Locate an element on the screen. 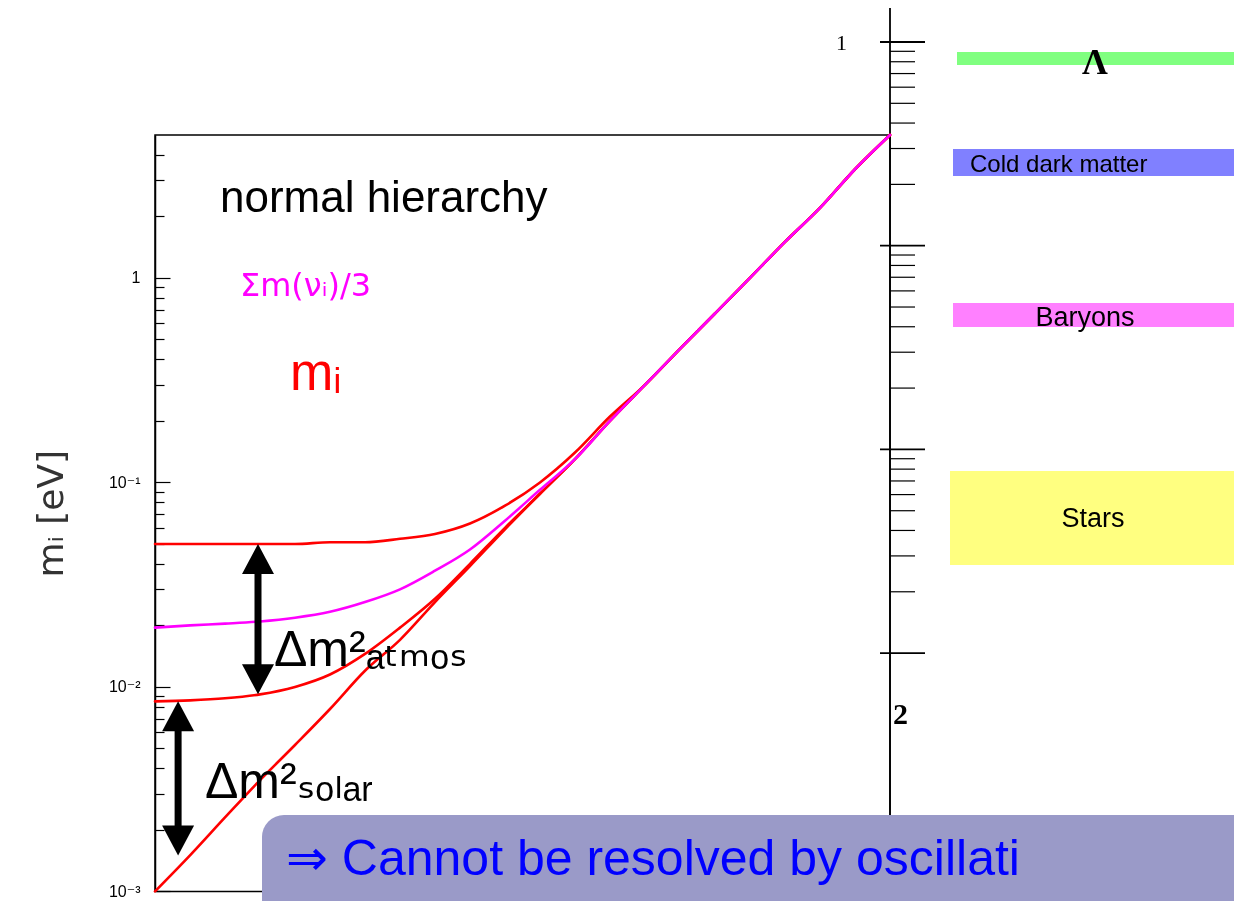 The height and width of the screenshot is (901, 1234). text: Baryons is located at coordinates (1085, 317).